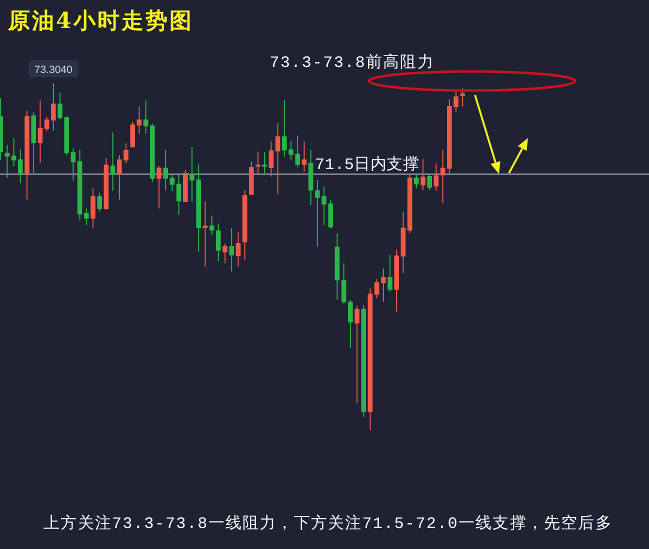 This screenshot has height=549, width=649. I want to click on annotation: 上方关注73.3-73.8一线阻力，下方关注71.5-72.0一线支撑，先空后多, so click(328, 524).